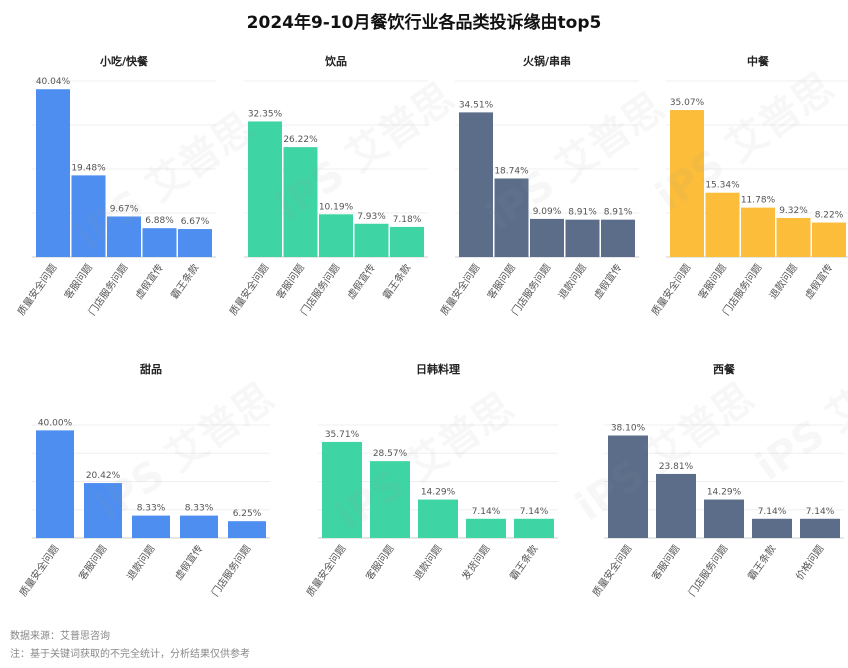  I want to click on data-label: 9.32%, so click(793, 211).